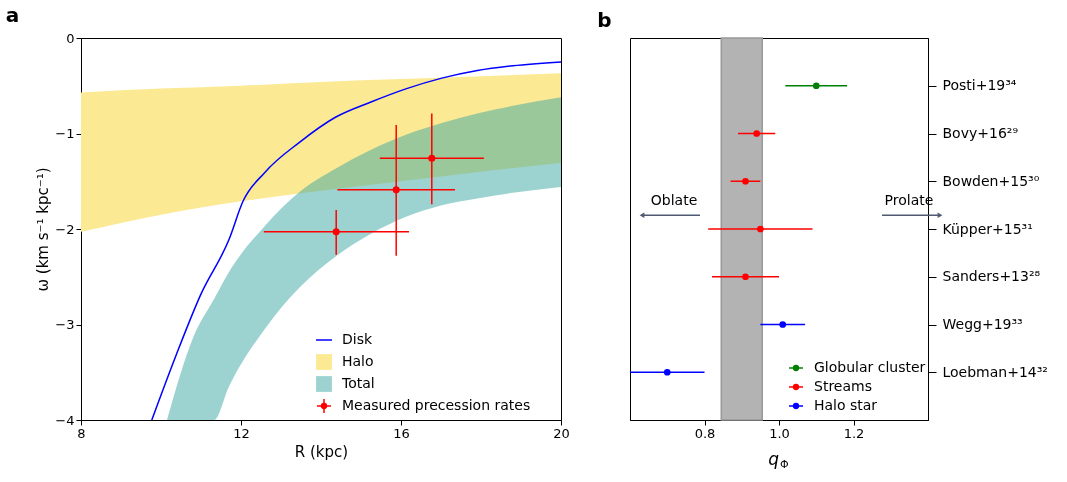  What do you see at coordinates (854, 433) in the screenshot?
I see `x-tick-label: 1.2` at bounding box center [854, 433].